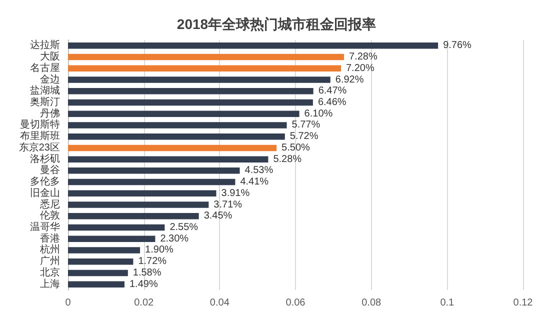 The height and width of the screenshot is (320, 553). Describe the element at coordinates (50, 238) in the screenshot. I see `y-tick-label: 香港` at that location.